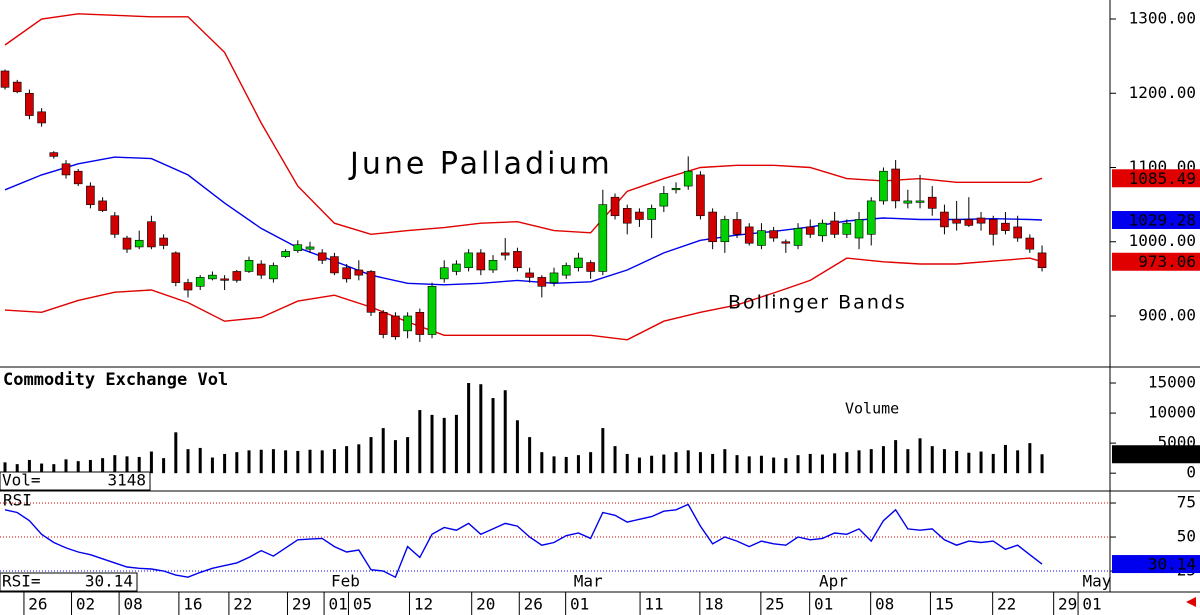  I want to click on x-tick-label: 02, so click(85, 604).